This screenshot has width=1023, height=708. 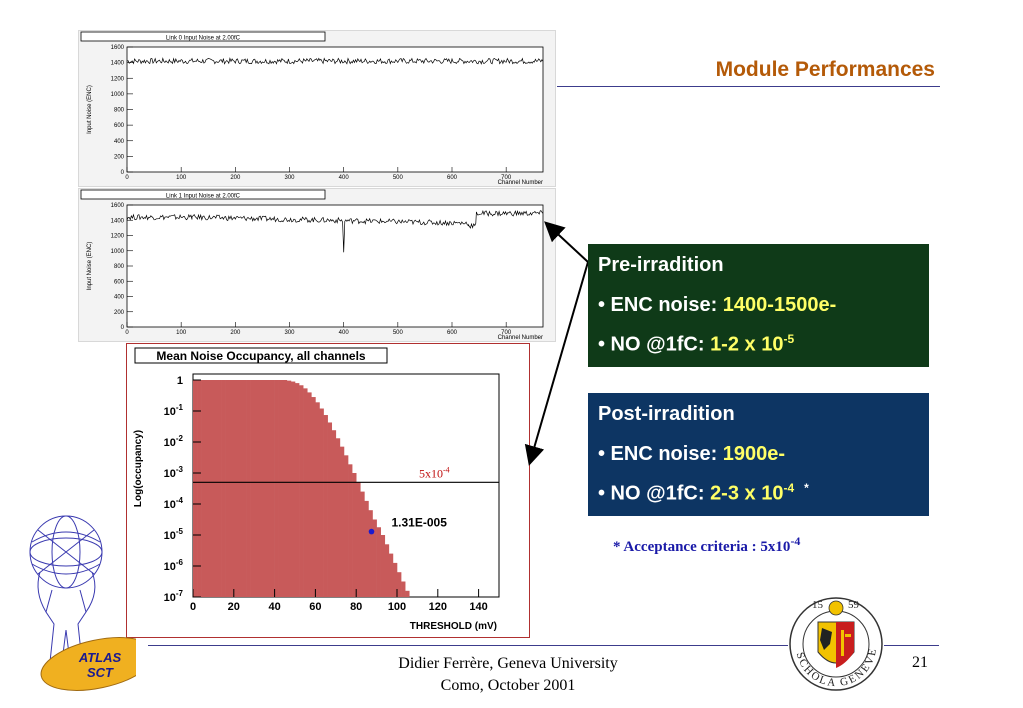 What do you see at coordinates (356, 607) in the screenshot?
I see `occupancy-x-tick: 80` at bounding box center [356, 607].